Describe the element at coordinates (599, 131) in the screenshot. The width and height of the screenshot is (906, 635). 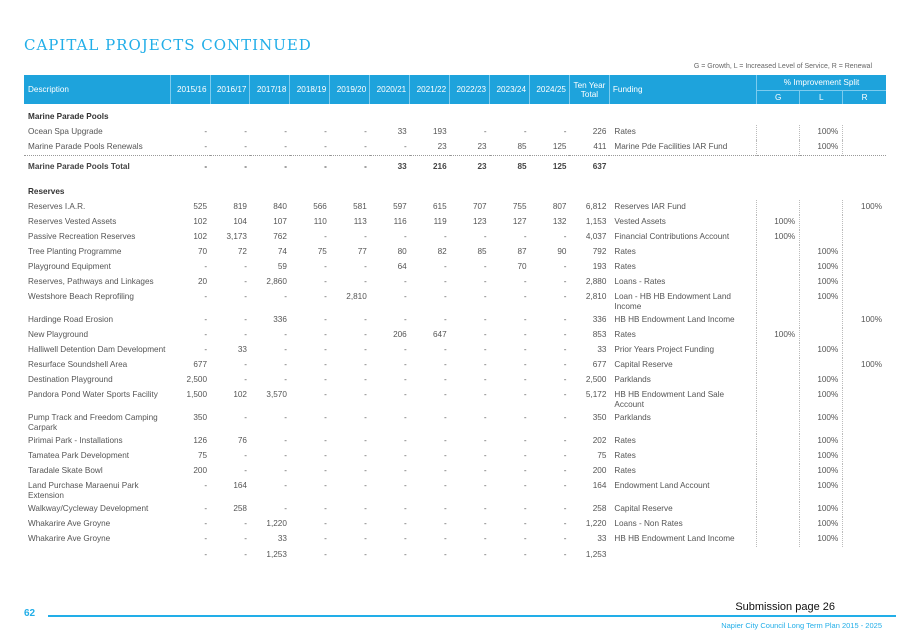
I see `ten-year-total: 226` at that location.